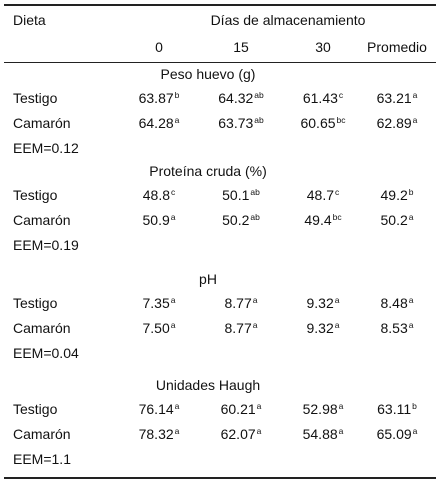 The height and width of the screenshot is (484, 440). I want to click on cell-value: 48.7, so click(320, 195).